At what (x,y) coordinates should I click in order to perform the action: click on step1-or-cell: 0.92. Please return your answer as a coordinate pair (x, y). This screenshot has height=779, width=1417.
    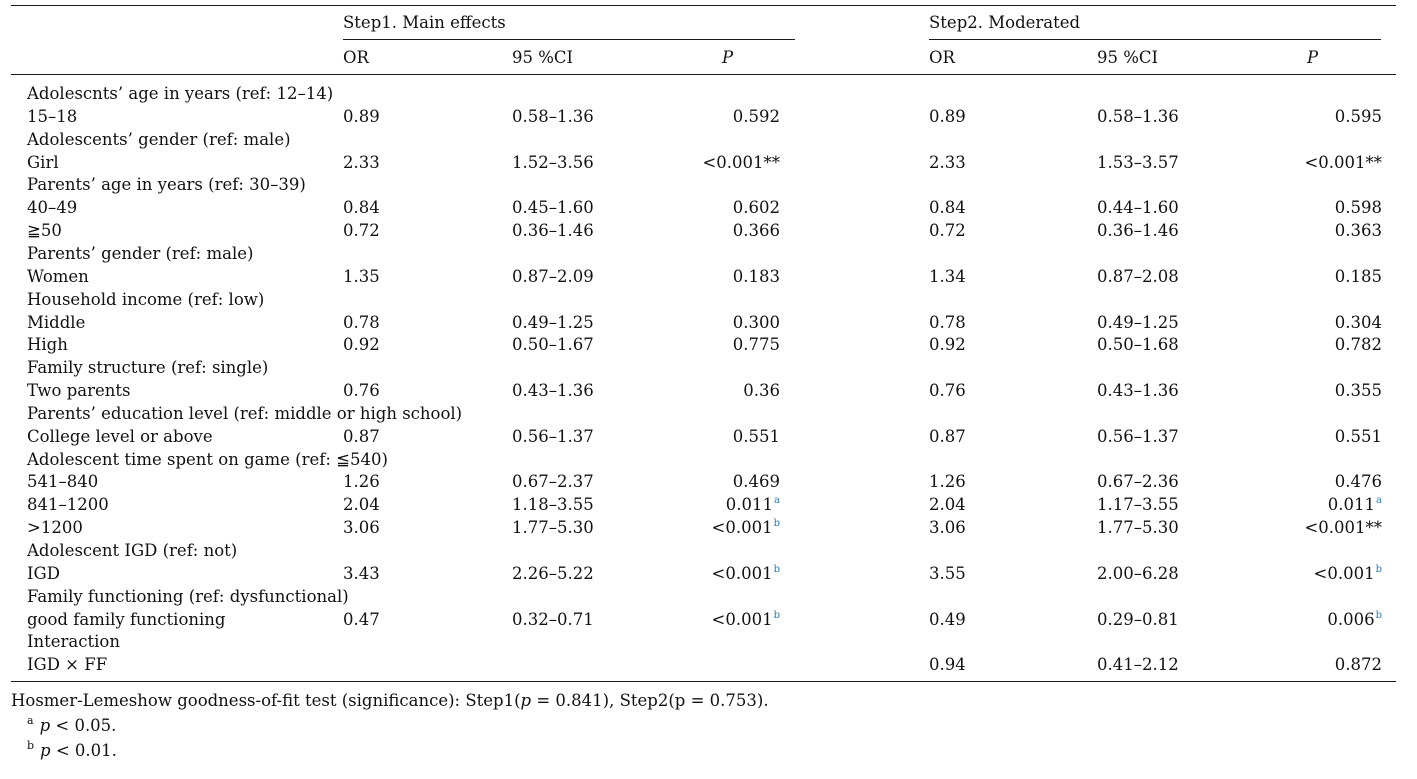
    Looking at the image, I should click on (361, 344).